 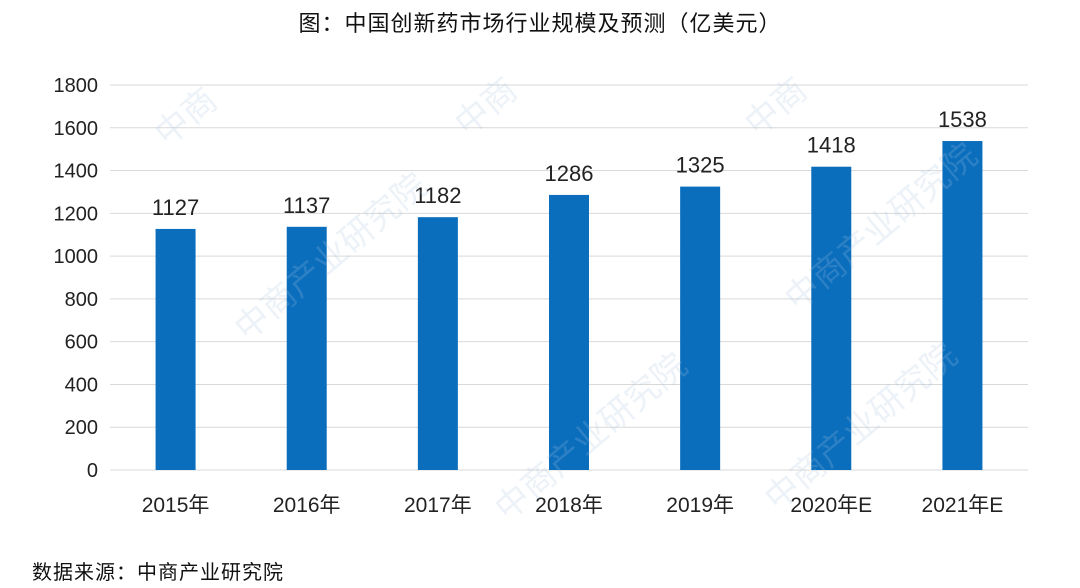 What do you see at coordinates (438, 505) in the screenshot?
I see `x-tick-label: 2017年` at bounding box center [438, 505].